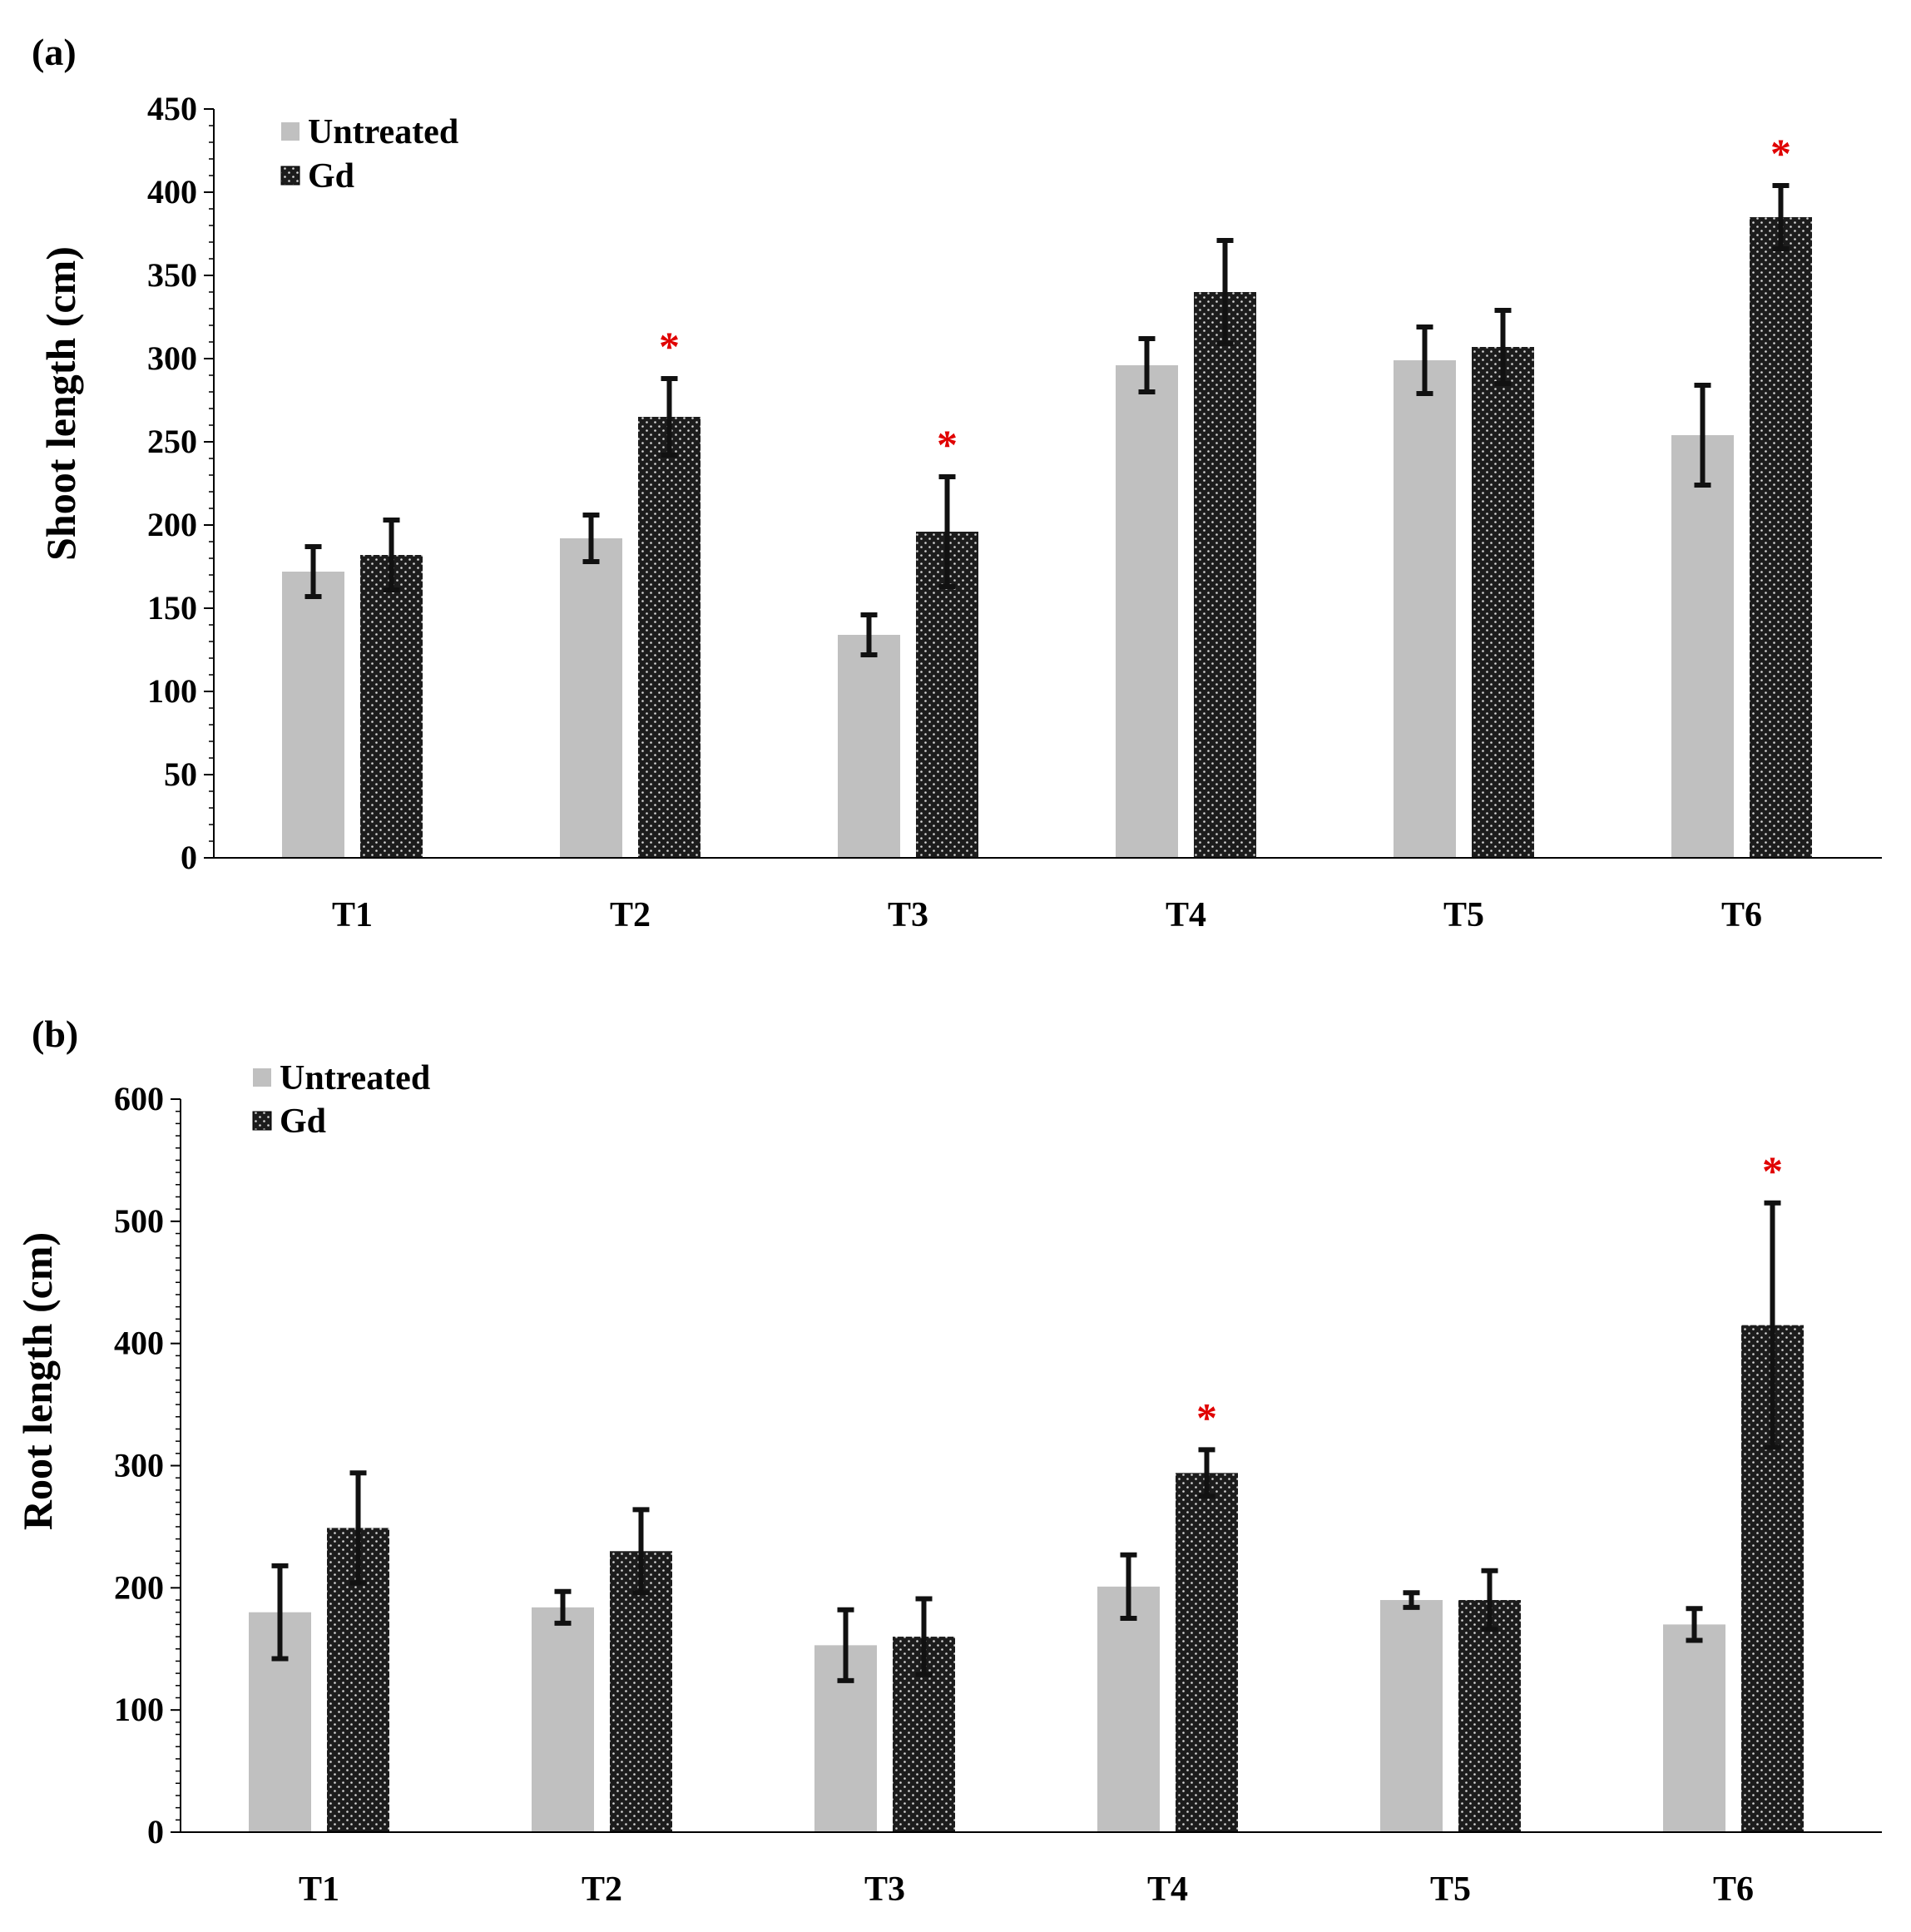 This screenshot has width=1911, height=1932. I want to click on significance-star-t2: *, so click(669, 346).